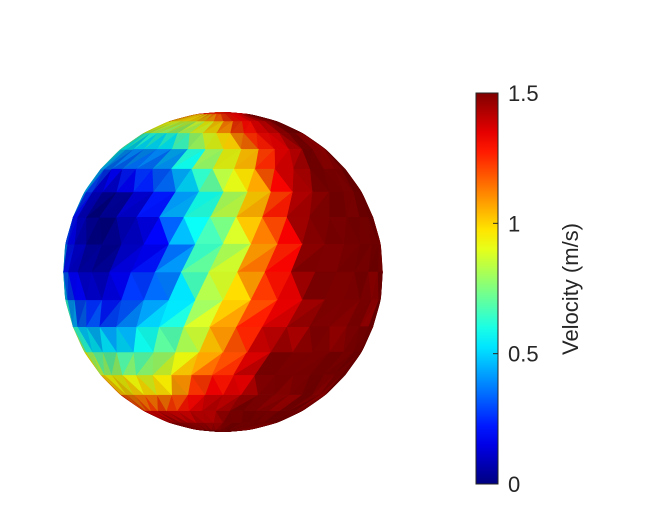 This screenshot has height=508, width=662. What do you see at coordinates (514, 223) in the screenshot?
I see `colorbar-tick-label: 1` at bounding box center [514, 223].